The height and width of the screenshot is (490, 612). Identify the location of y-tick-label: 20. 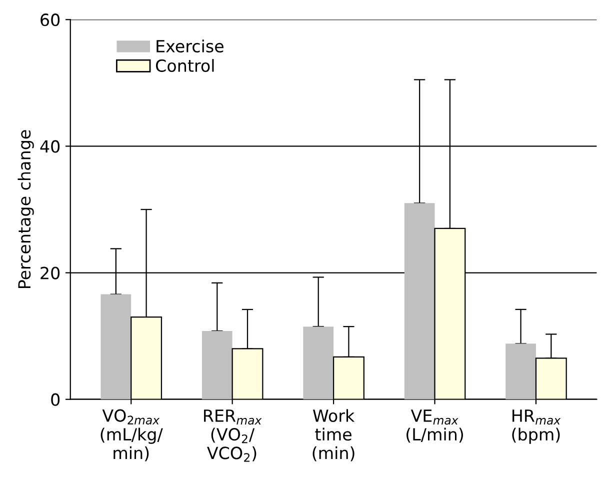
(50, 273).